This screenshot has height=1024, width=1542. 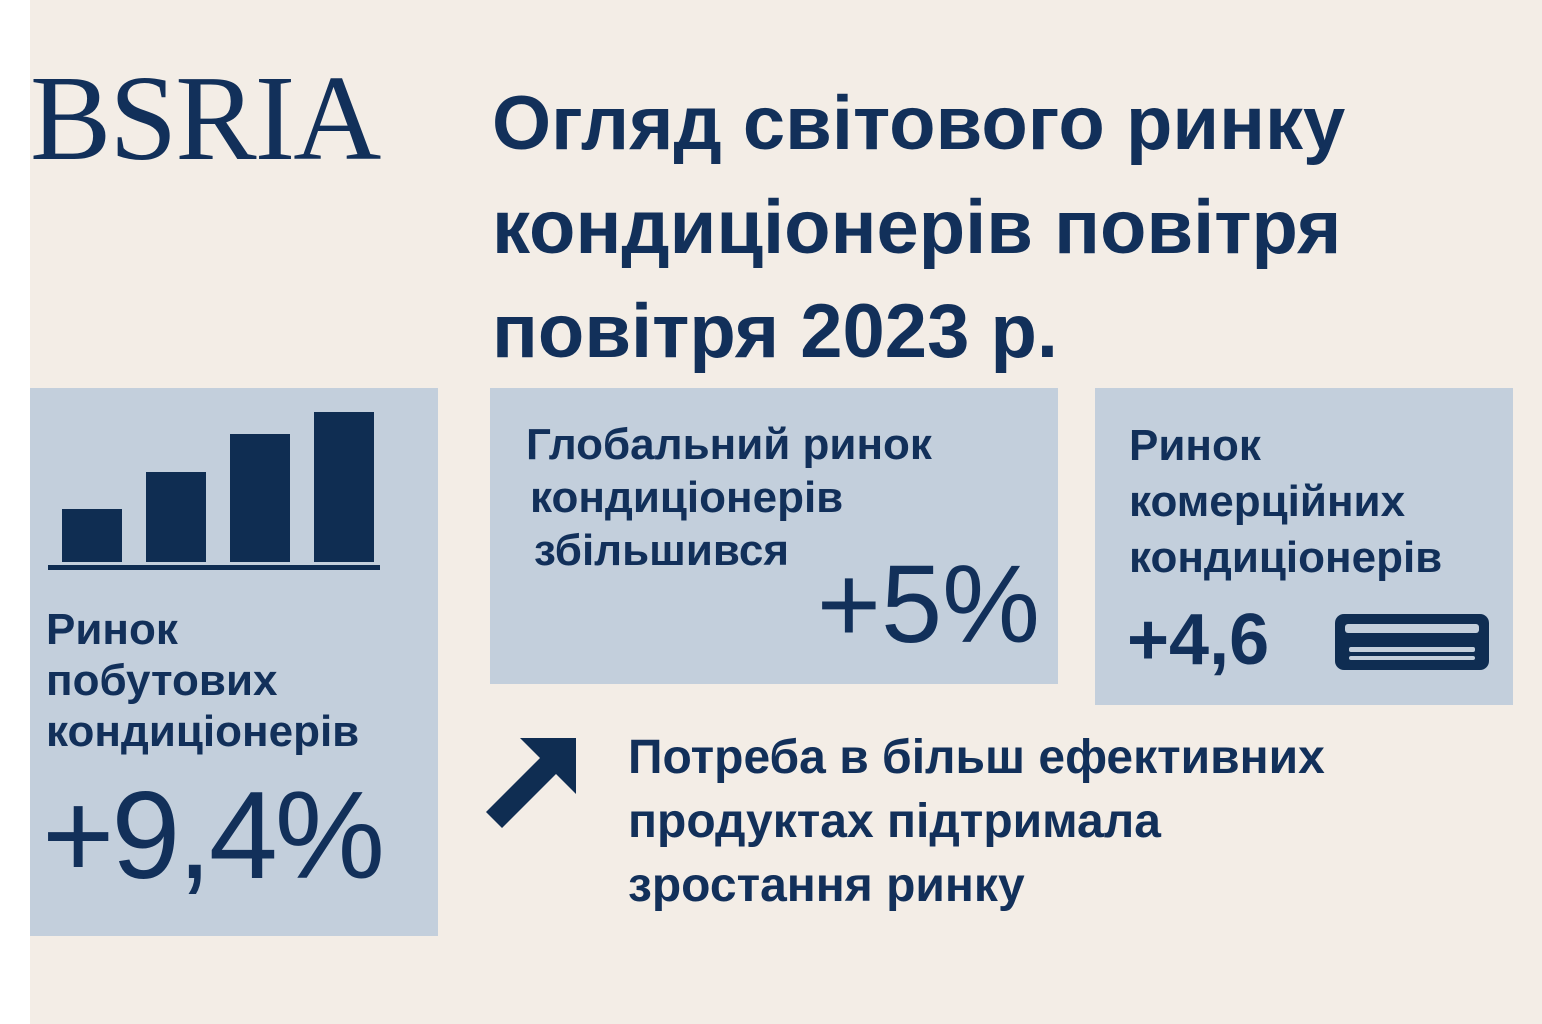 I want to click on global-market-value: +5%, so click(x=928, y=604).